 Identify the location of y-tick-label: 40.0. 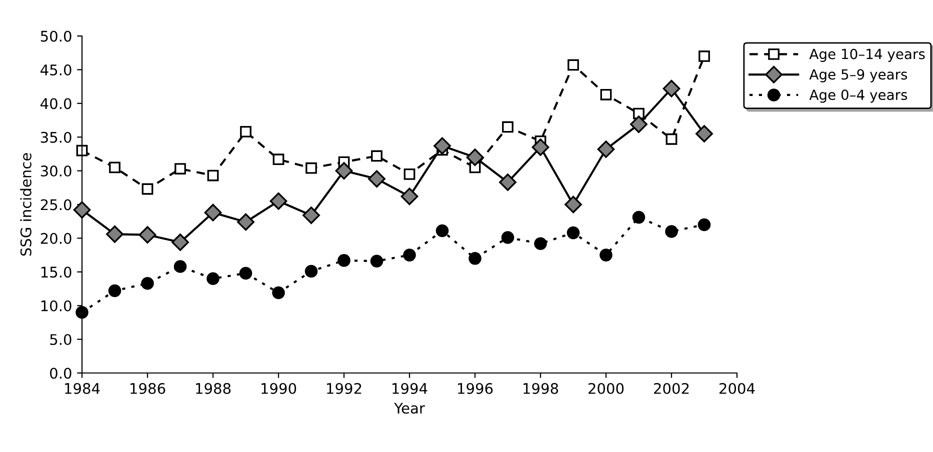
(56, 104).